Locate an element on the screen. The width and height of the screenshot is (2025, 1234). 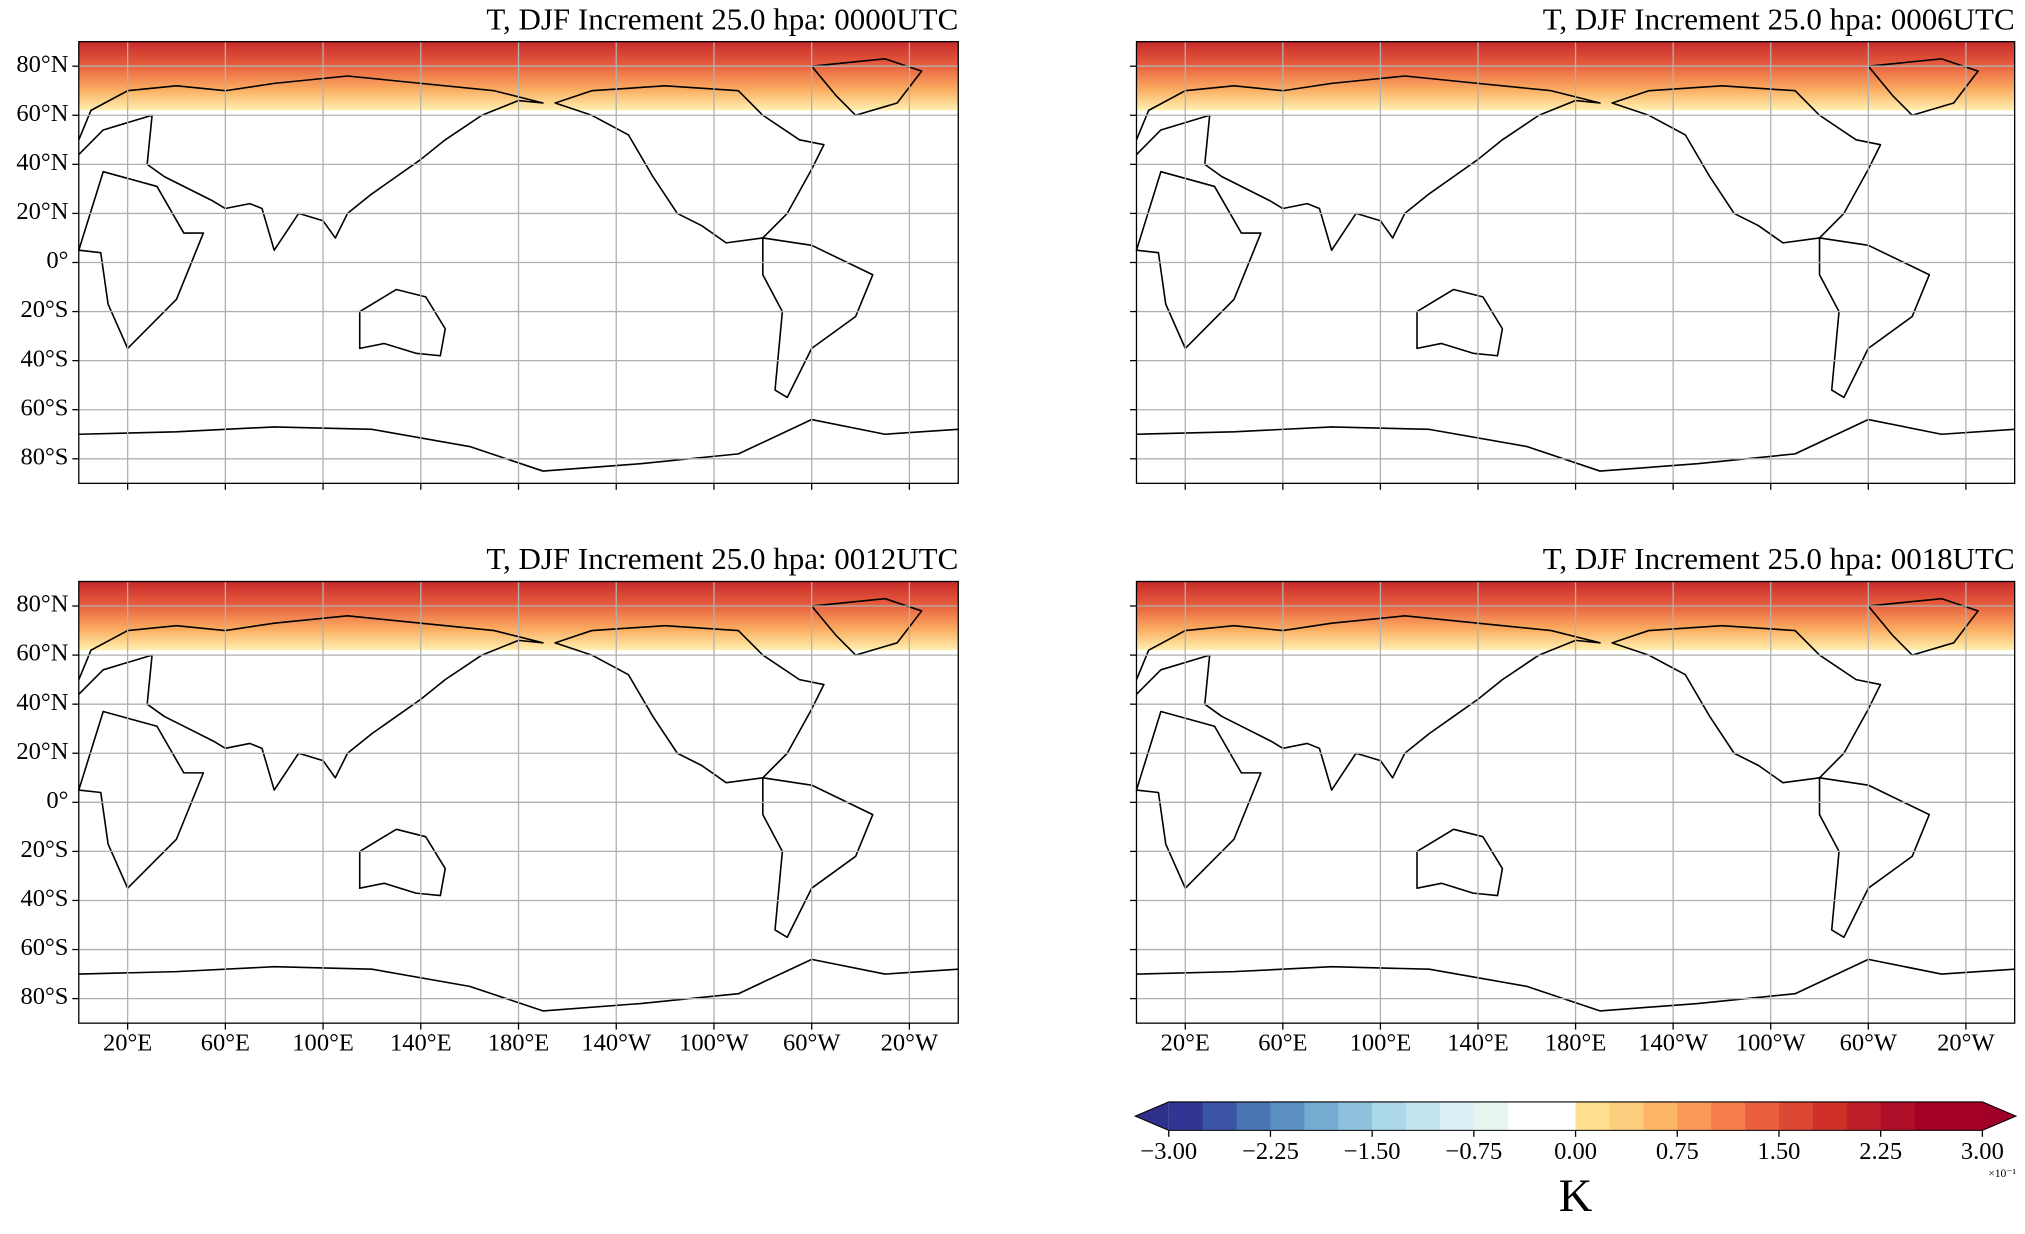
colorbar-extend-over is located at coordinates (1999, 1116).